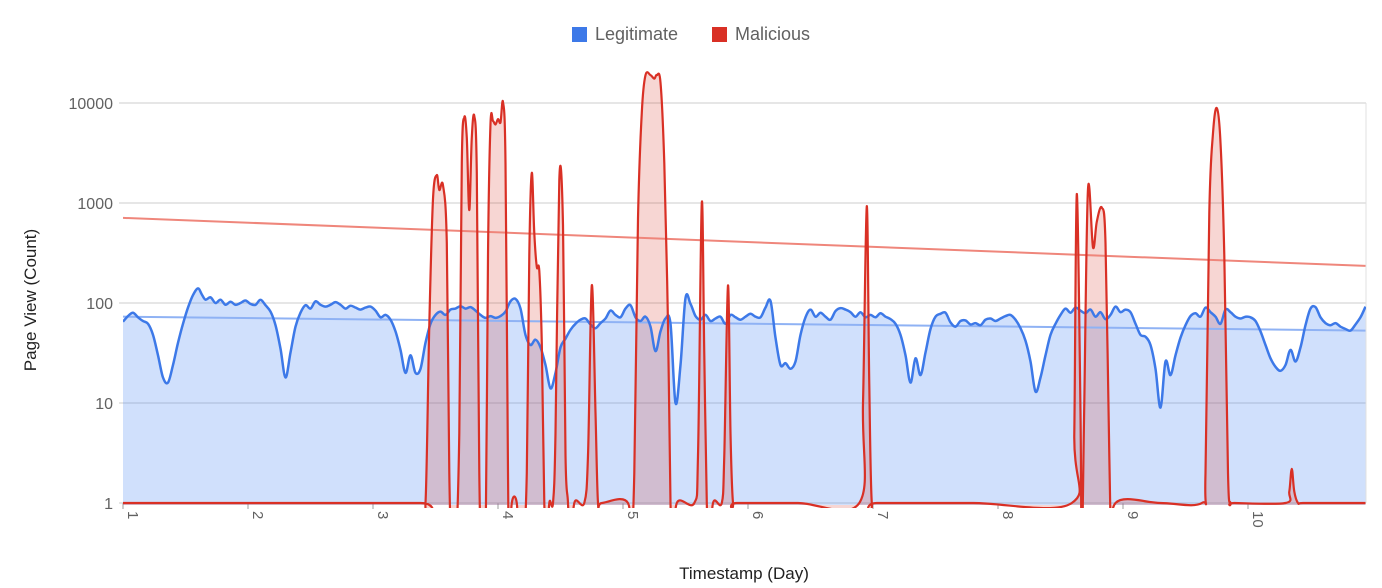 The image size is (1382, 588). Describe the element at coordinates (757, 515) in the screenshot. I see `x-tick-label: 6` at that location.